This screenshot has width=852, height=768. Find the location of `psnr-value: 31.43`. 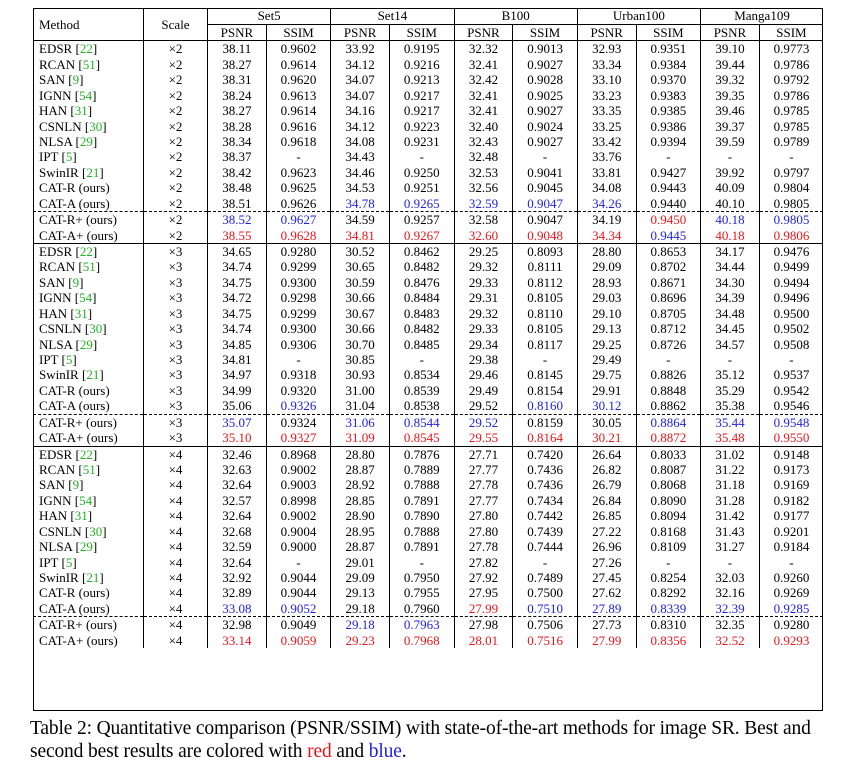

psnr-value: 31.43 is located at coordinates (730, 531).